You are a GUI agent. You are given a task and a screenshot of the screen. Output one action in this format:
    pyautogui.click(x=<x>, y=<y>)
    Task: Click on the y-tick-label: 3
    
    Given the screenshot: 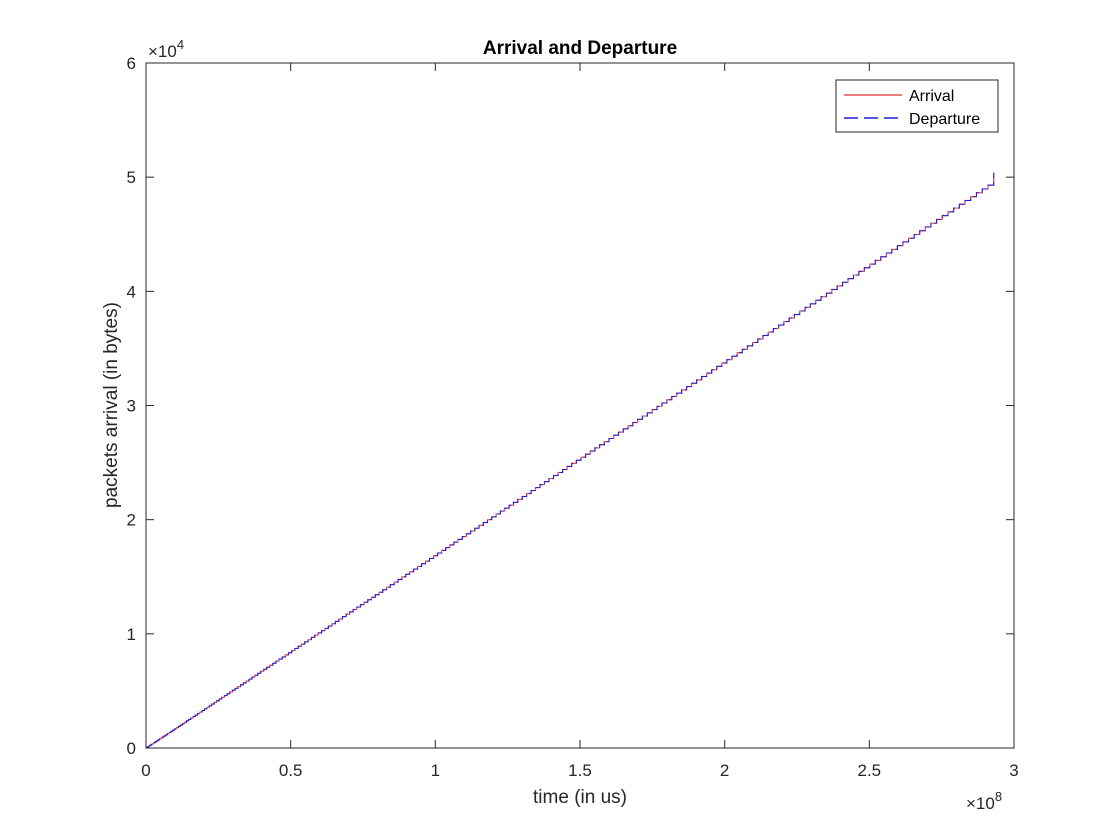 What is the action you would take?
    pyautogui.click(x=131, y=406)
    